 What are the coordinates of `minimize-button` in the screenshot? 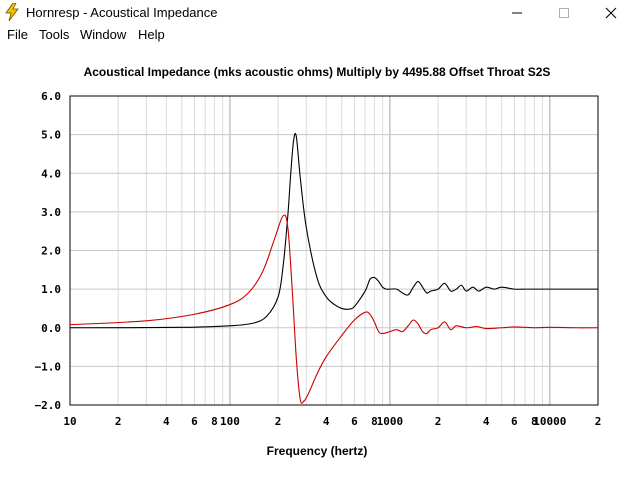 It's located at (517, 12).